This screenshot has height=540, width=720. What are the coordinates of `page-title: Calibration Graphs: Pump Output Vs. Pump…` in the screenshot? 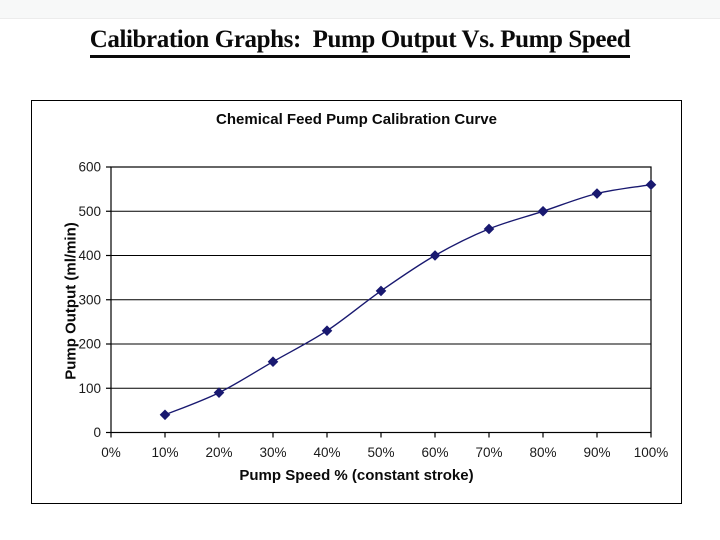 It's located at (360, 42).